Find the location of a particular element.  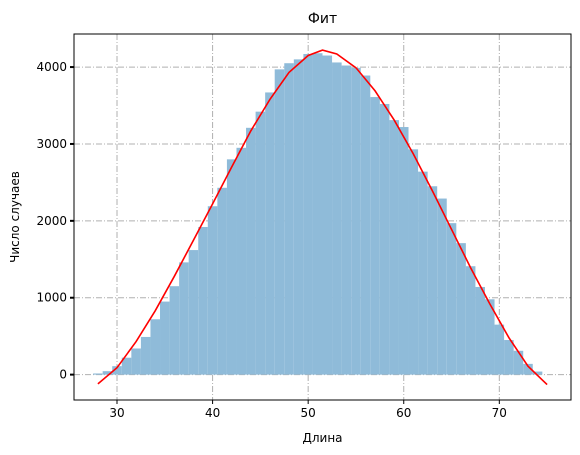

x-tick-label: 70 is located at coordinates (499, 413).